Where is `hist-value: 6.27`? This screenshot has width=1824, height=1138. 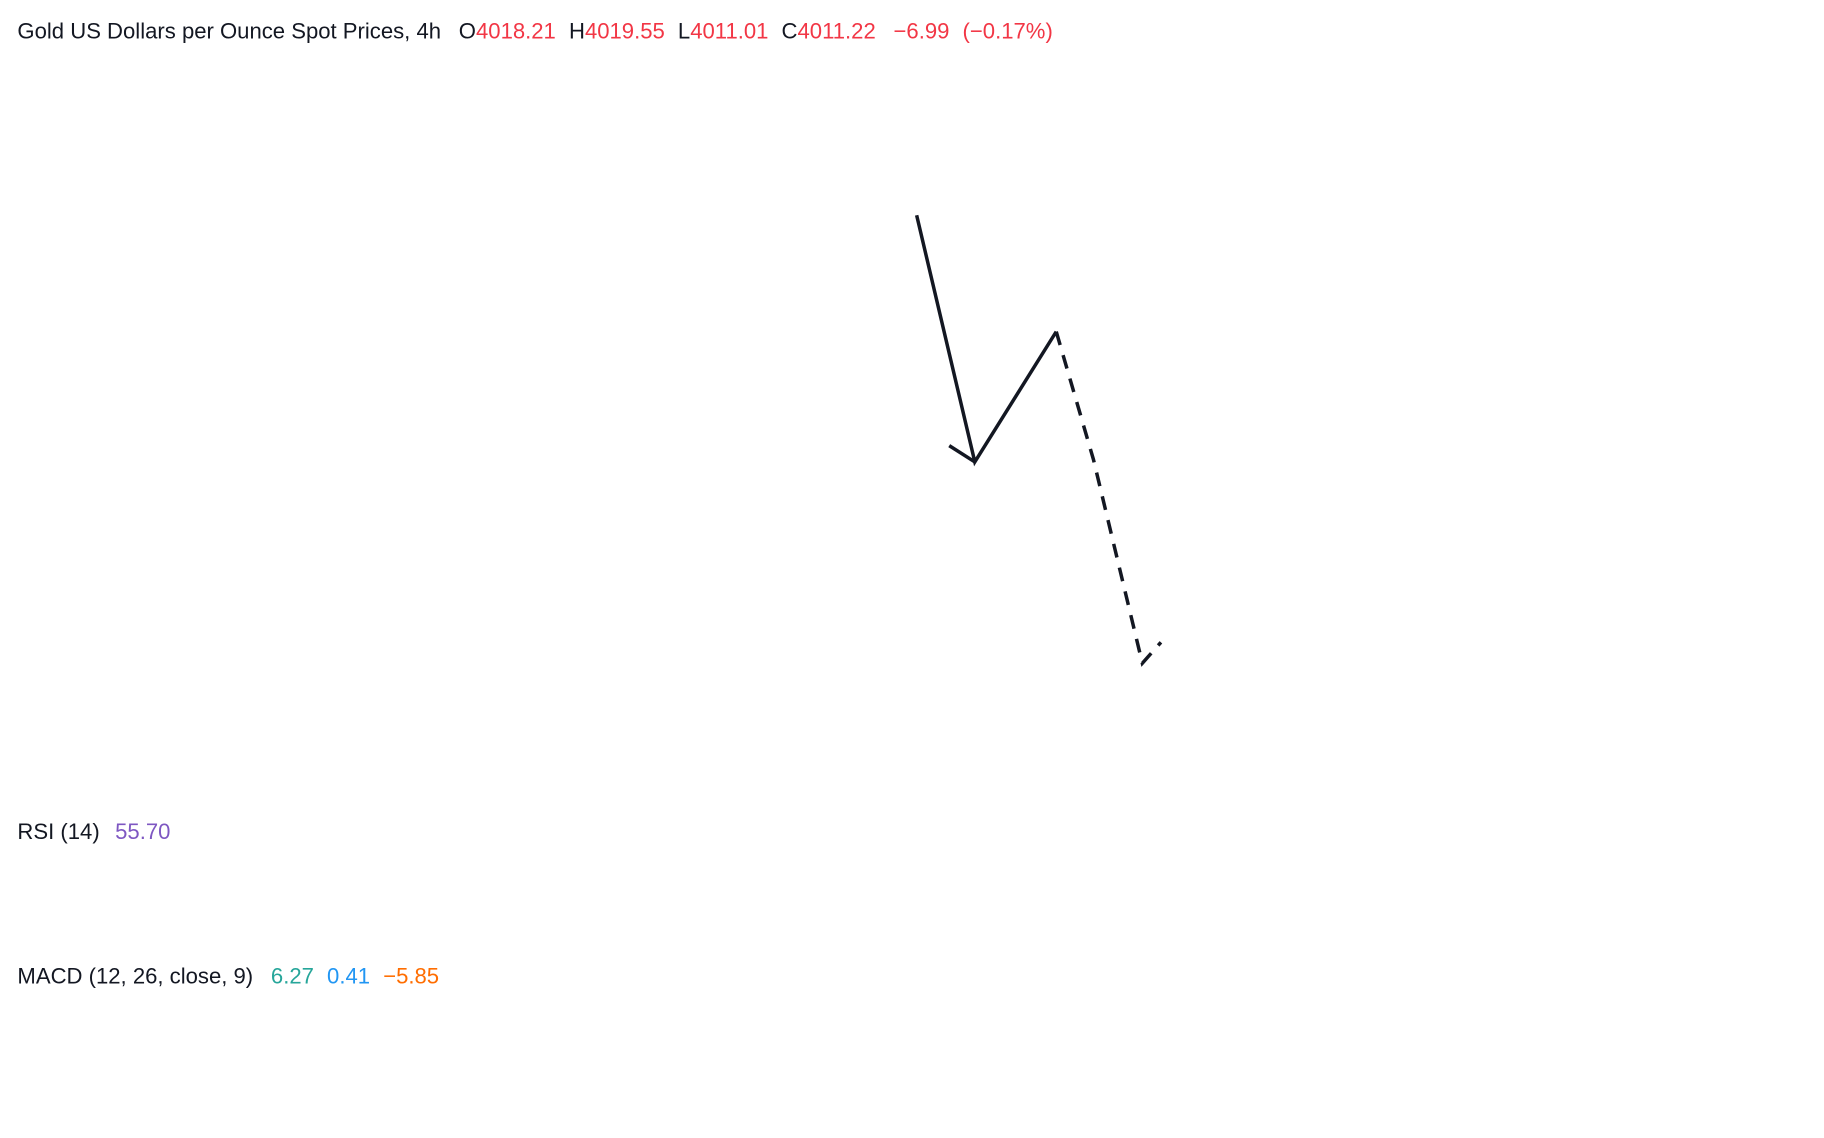
hist-value: 6.27 is located at coordinates (292, 975).